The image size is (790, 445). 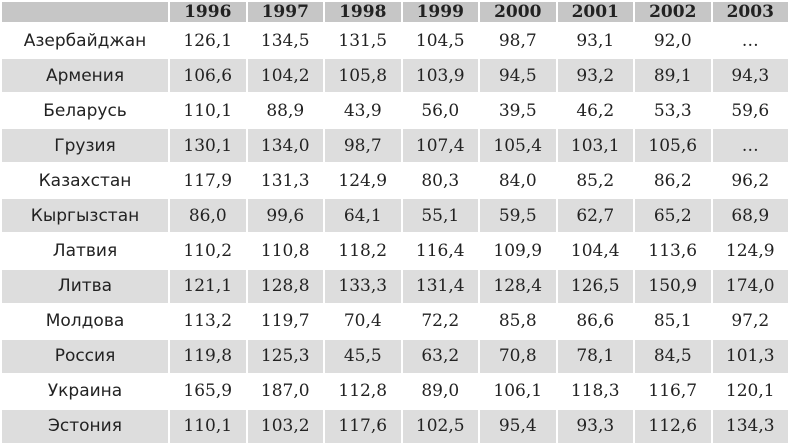 I want to click on value-cell: 131,3, so click(x=285, y=181).